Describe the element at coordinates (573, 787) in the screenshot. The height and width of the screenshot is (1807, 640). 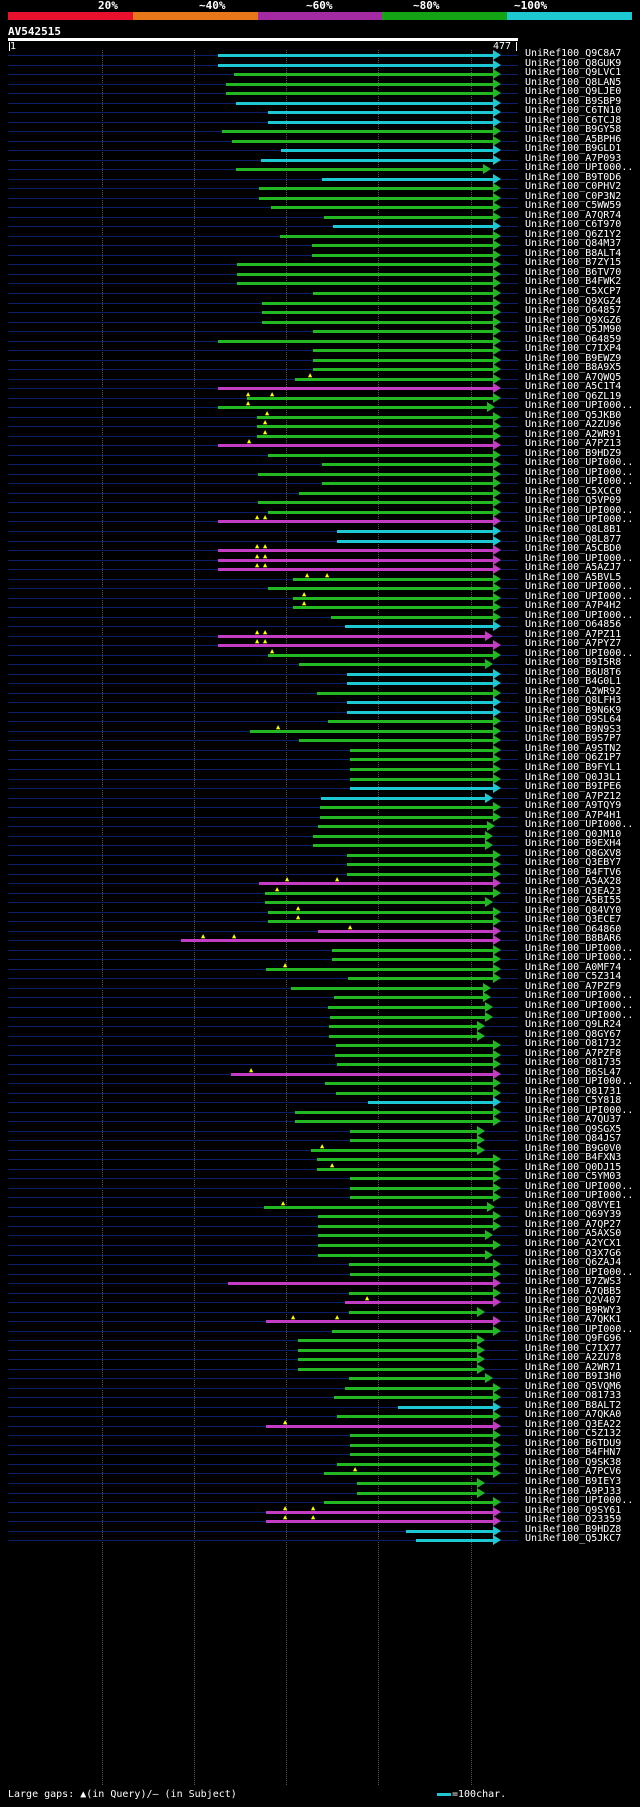
I see `hit-label: UniRef100_B9IPE6` at that location.